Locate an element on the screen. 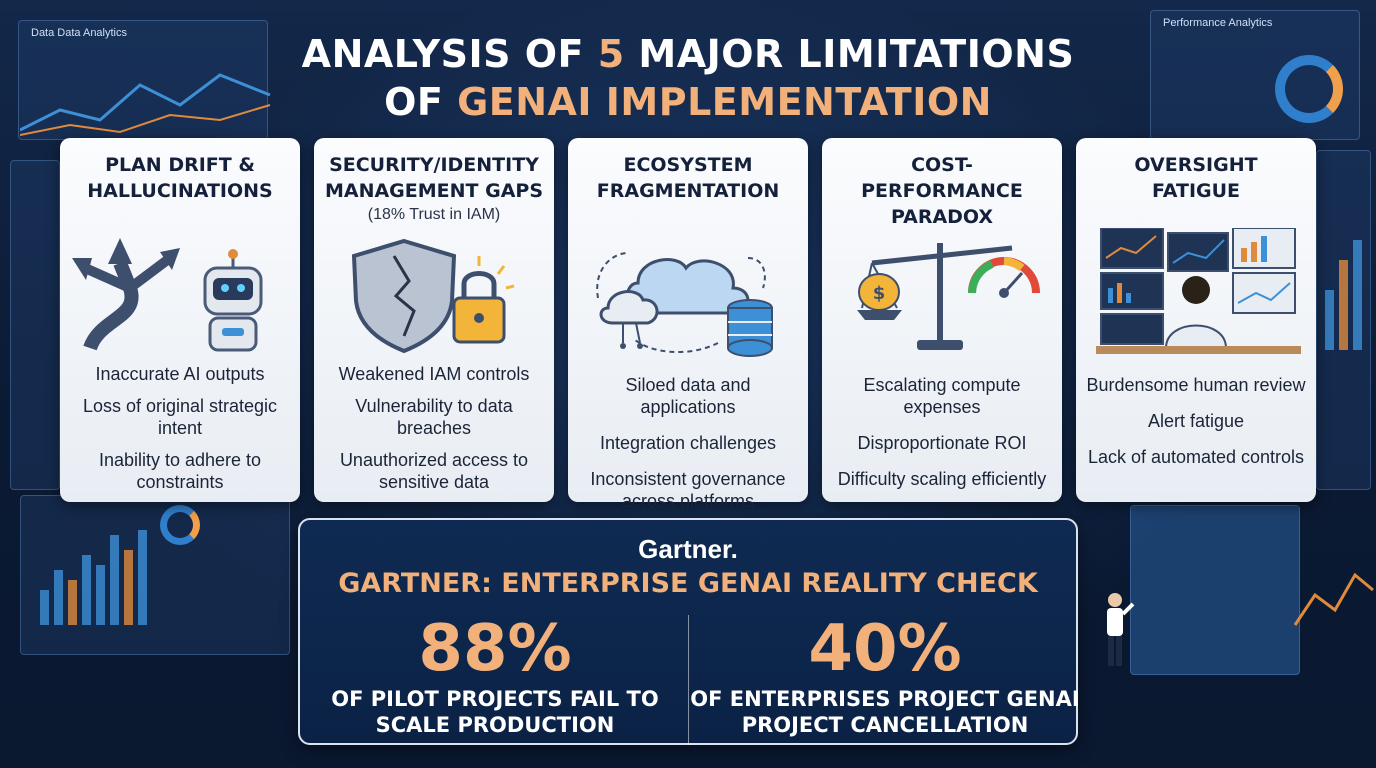  title-line-1: ANALYSIS OF 5 MAJOR LIMITATIONS is located at coordinates (688, 54).